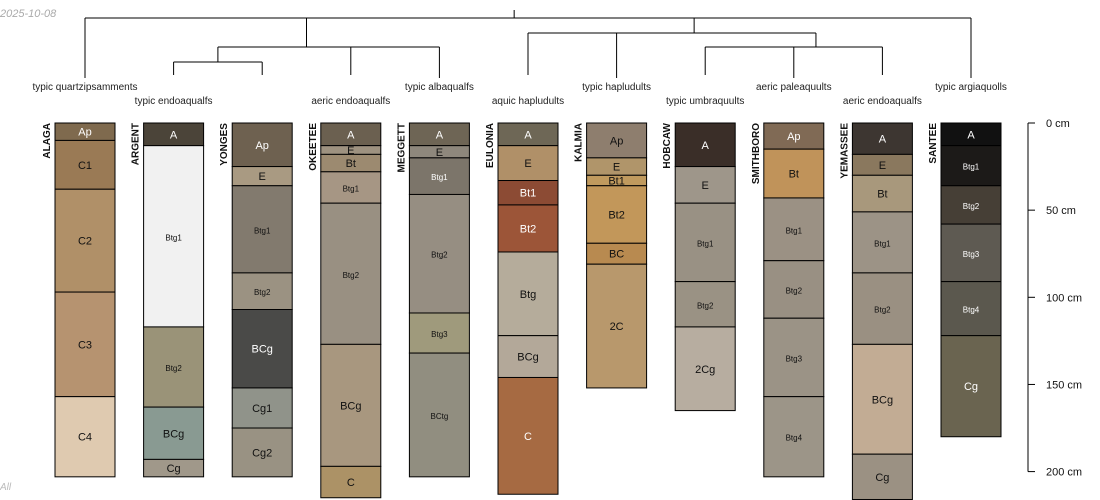 Image resolution: width=1100 pixels, height=500 pixels. I want to click on dendrogram, so click(528, 44).